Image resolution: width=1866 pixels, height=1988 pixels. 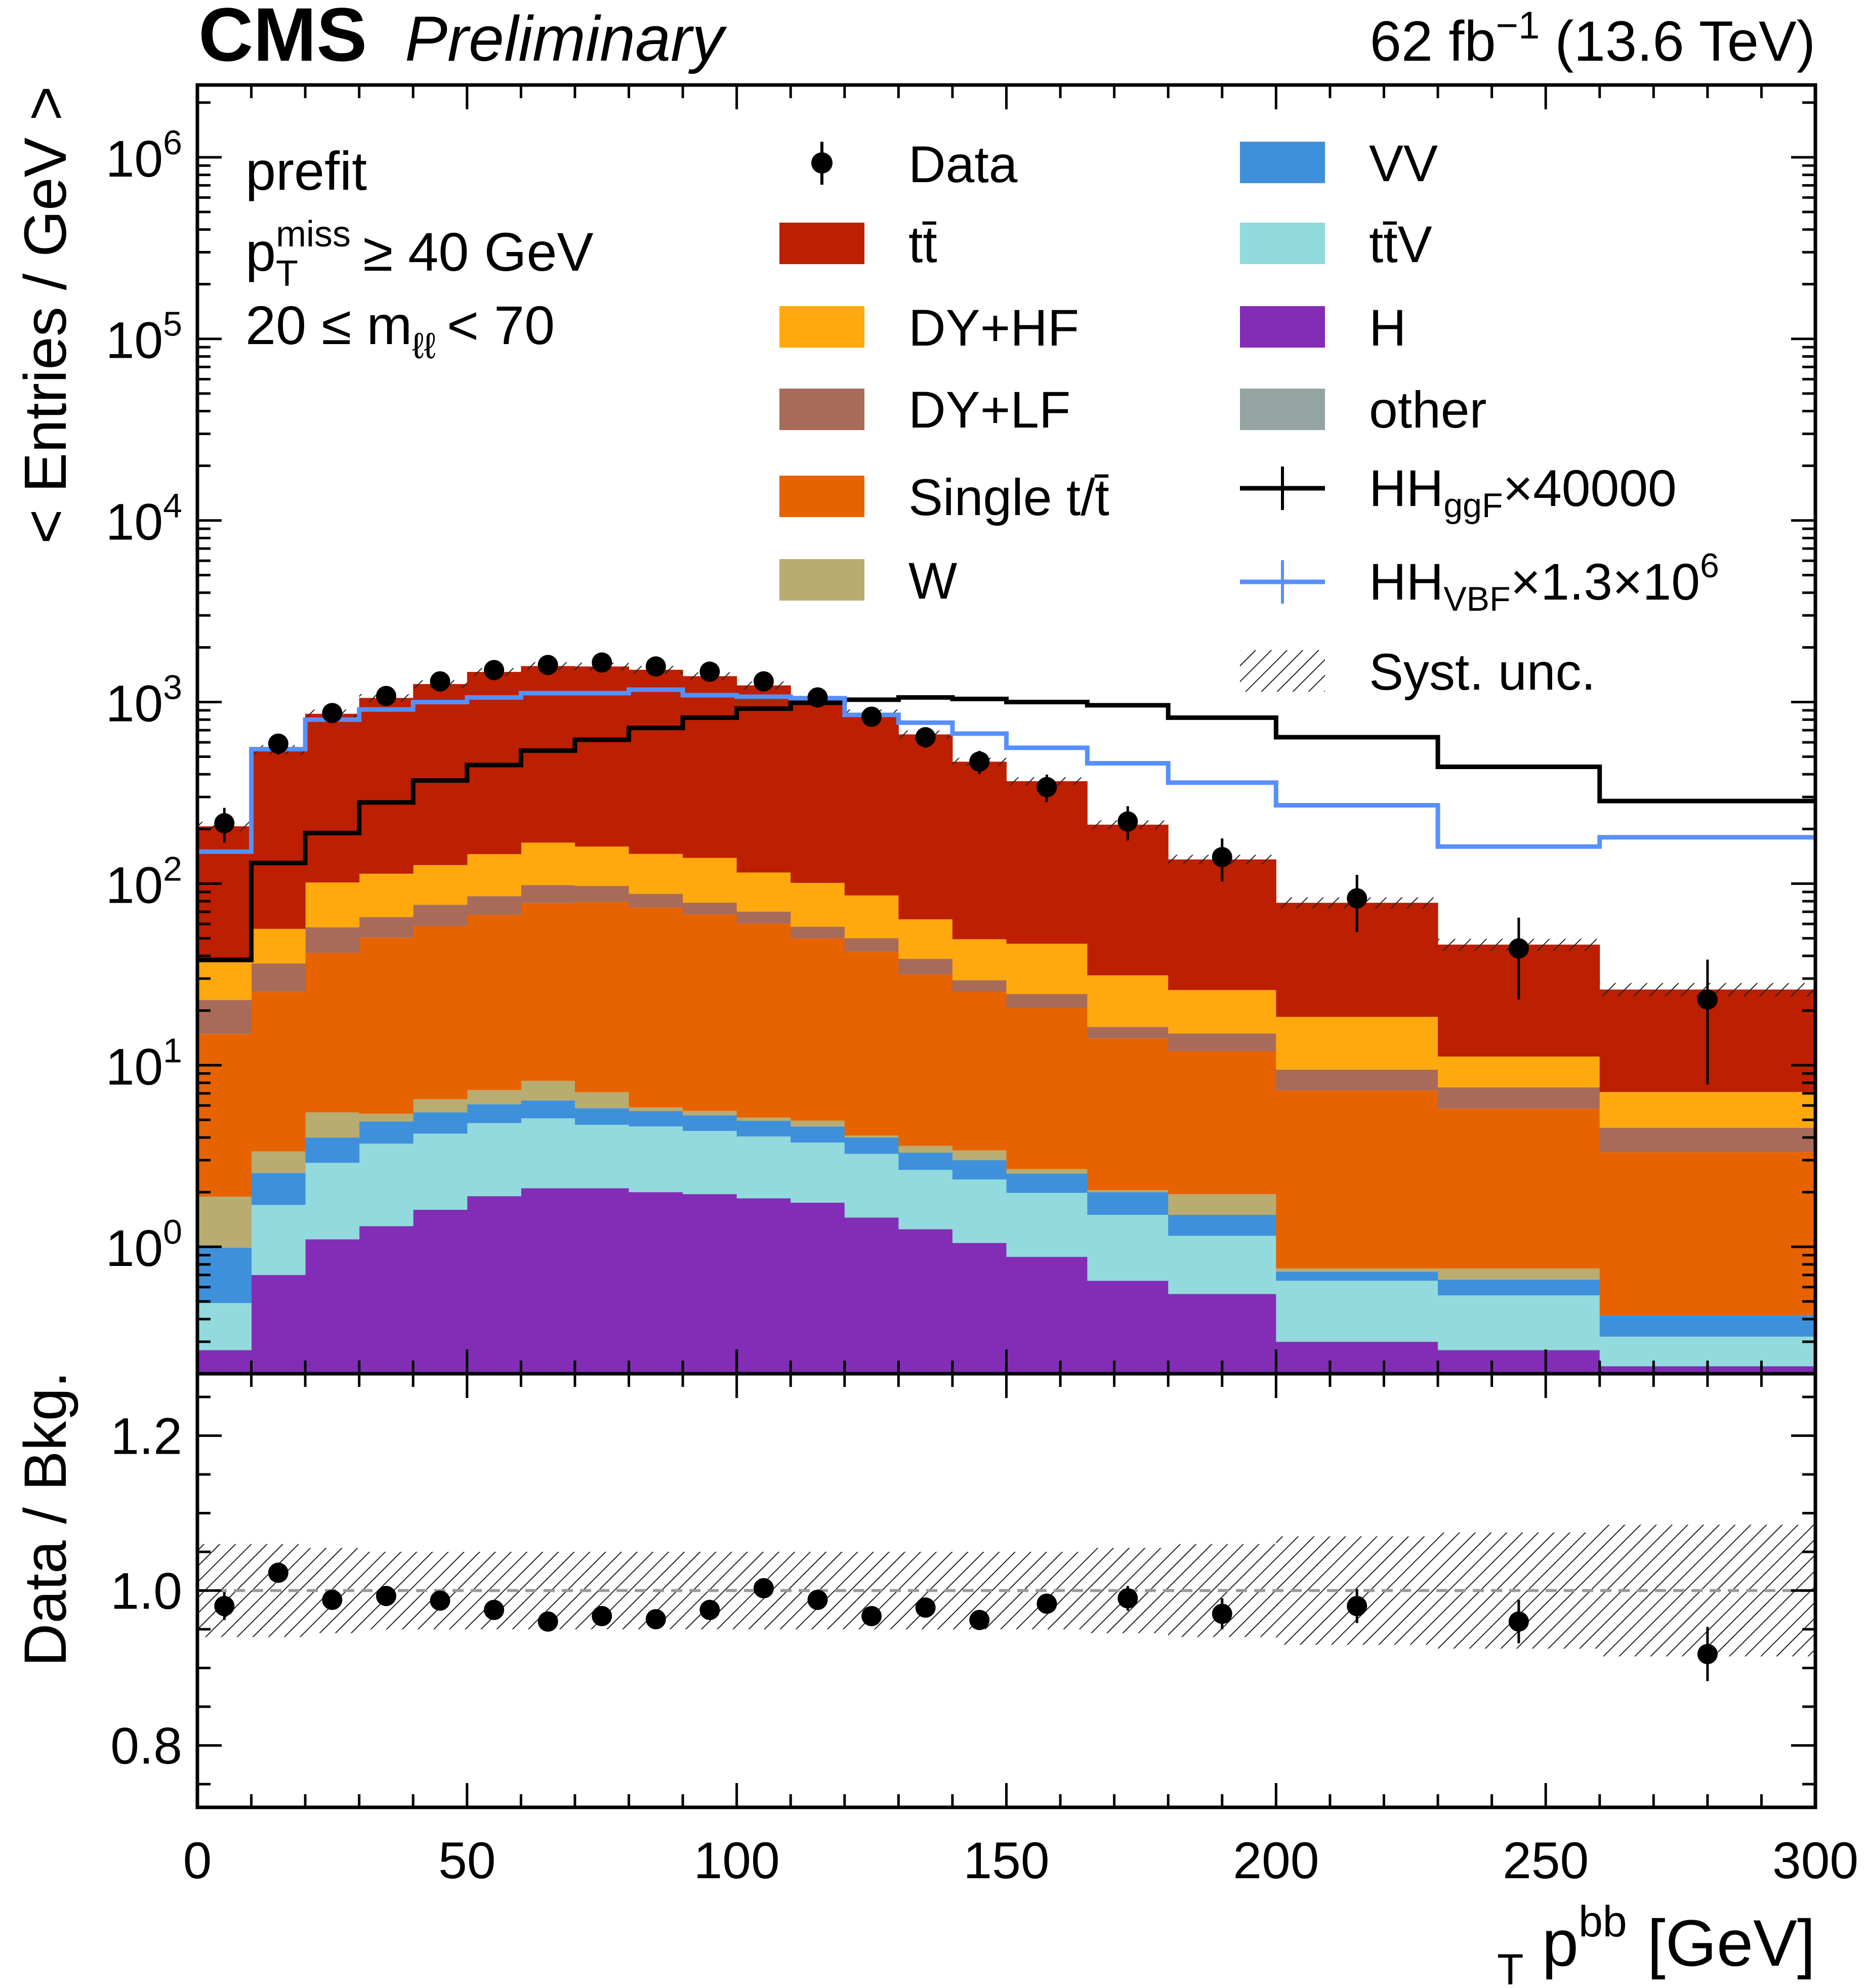 I want to click on ratio-panel-content, so click(x=1006, y=1603).